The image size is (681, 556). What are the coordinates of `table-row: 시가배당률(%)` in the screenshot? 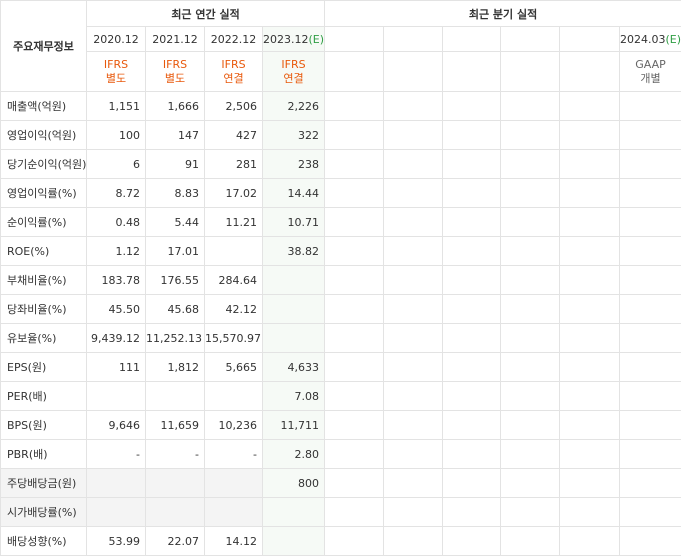 It's located at (340, 512).